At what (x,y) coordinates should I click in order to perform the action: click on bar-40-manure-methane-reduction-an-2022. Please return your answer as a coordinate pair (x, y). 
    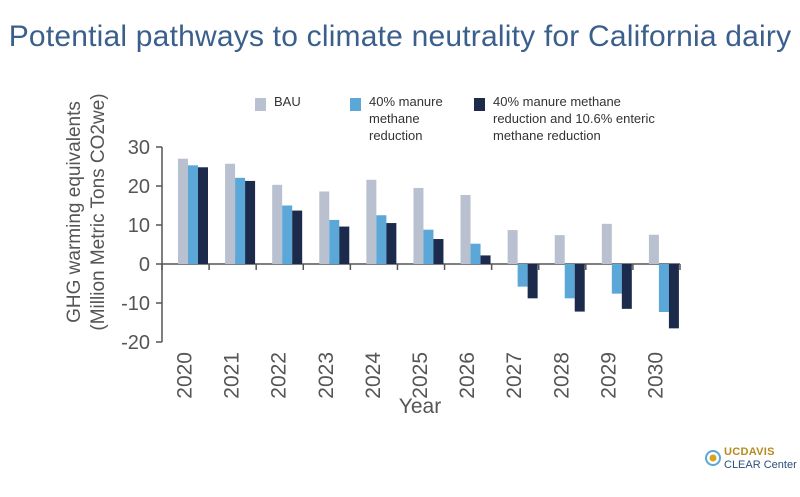
    Looking at the image, I should click on (297, 237).